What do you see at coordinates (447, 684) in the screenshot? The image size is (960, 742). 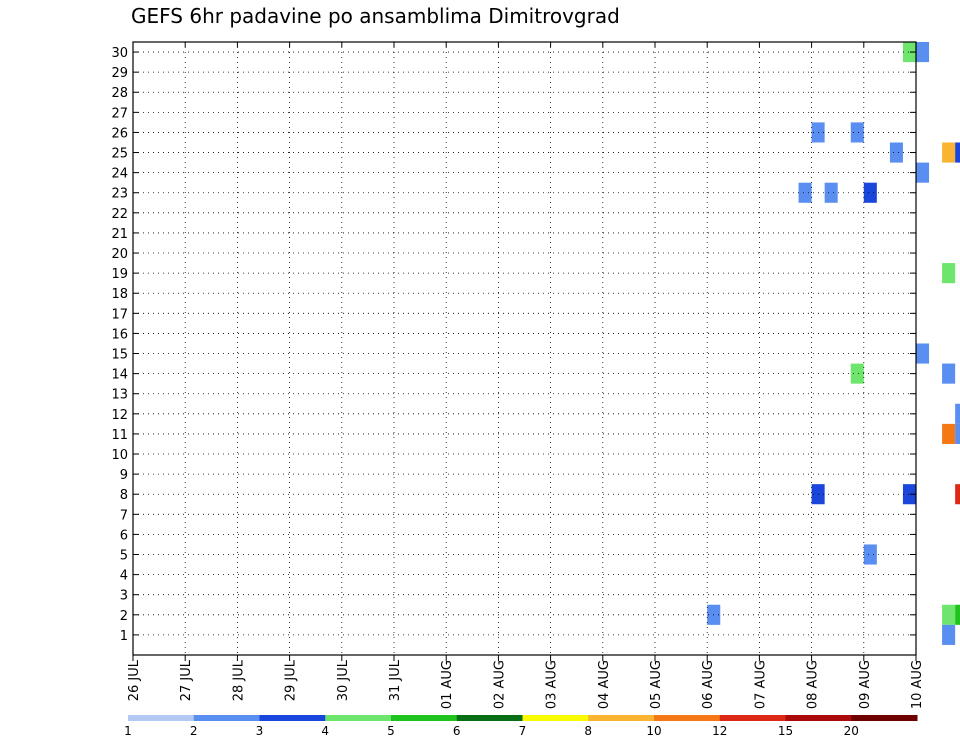 I see `x-tick-label: 01 AUG` at bounding box center [447, 684].